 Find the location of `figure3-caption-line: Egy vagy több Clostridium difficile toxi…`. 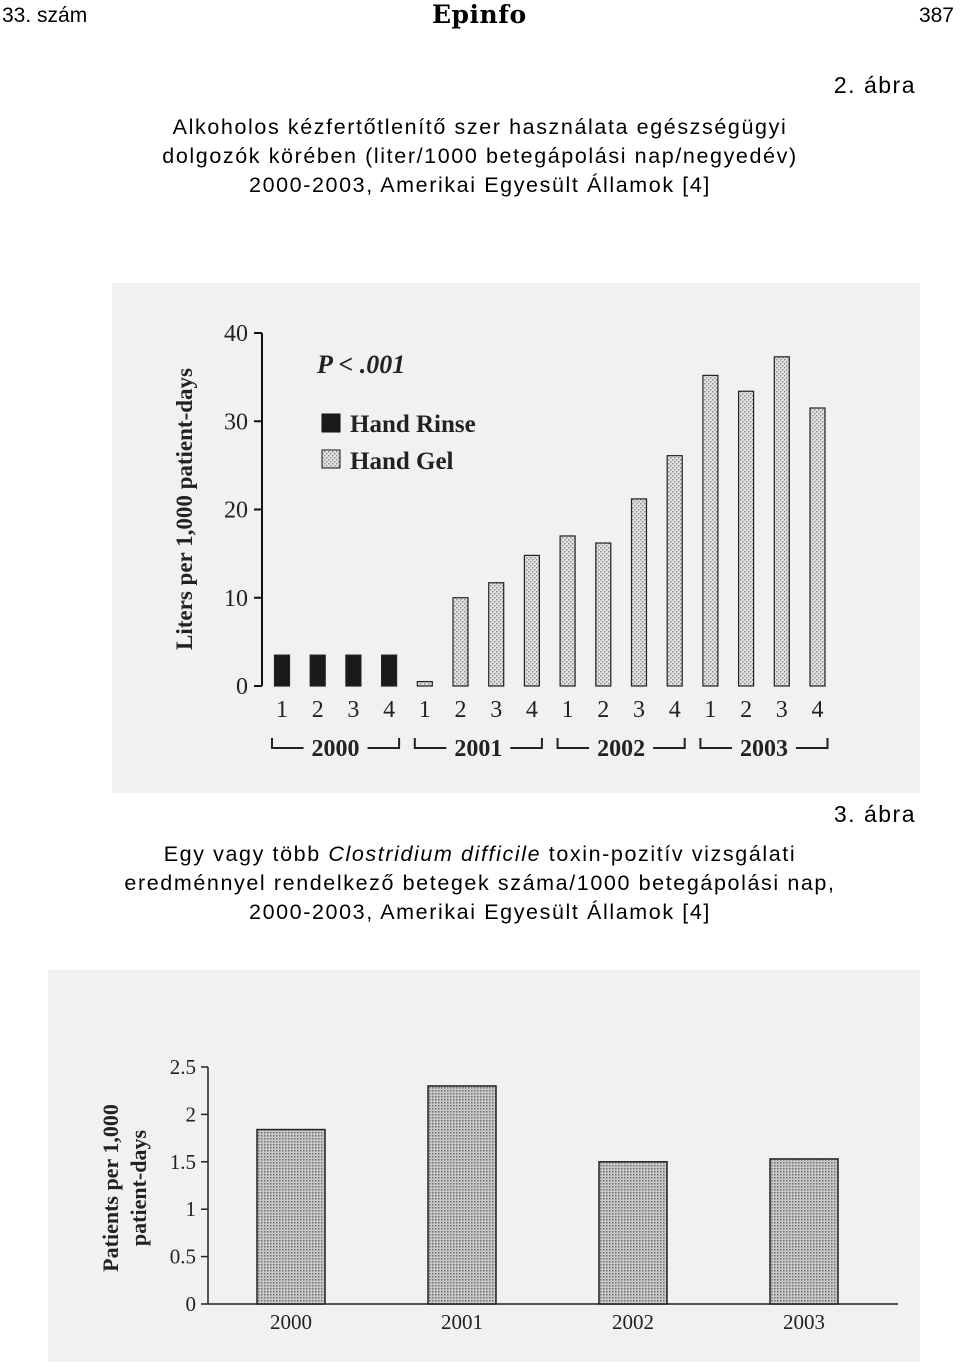

figure3-caption-line: Egy vagy több Clostridium difficile toxi… is located at coordinates (480, 854).